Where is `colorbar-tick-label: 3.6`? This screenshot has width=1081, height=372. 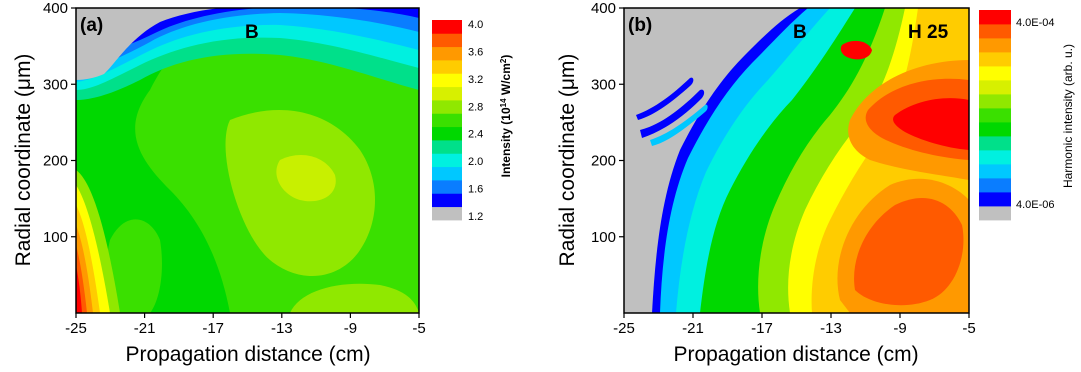
colorbar-tick-label: 3.6 is located at coordinates (475, 52).